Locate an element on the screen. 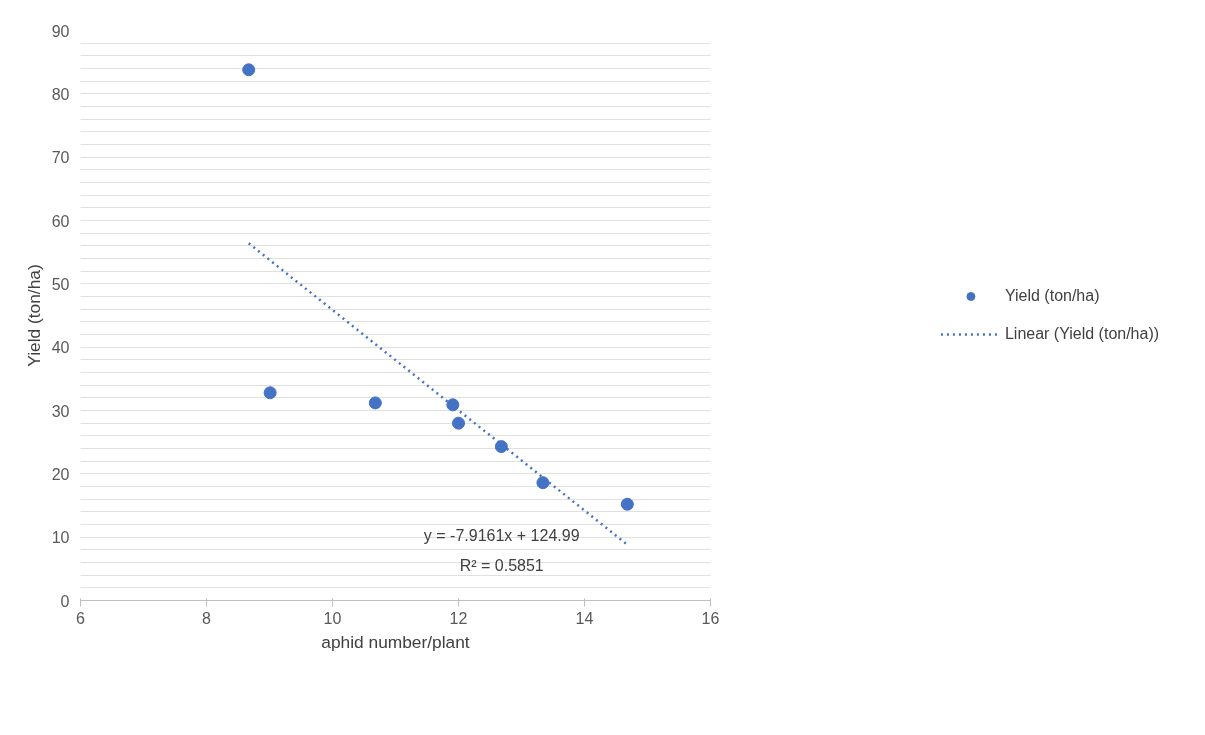 Image resolution: width=1205 pixels, height=735 pixels. y-tick-label: 40 is located at coordinates (60, 348).